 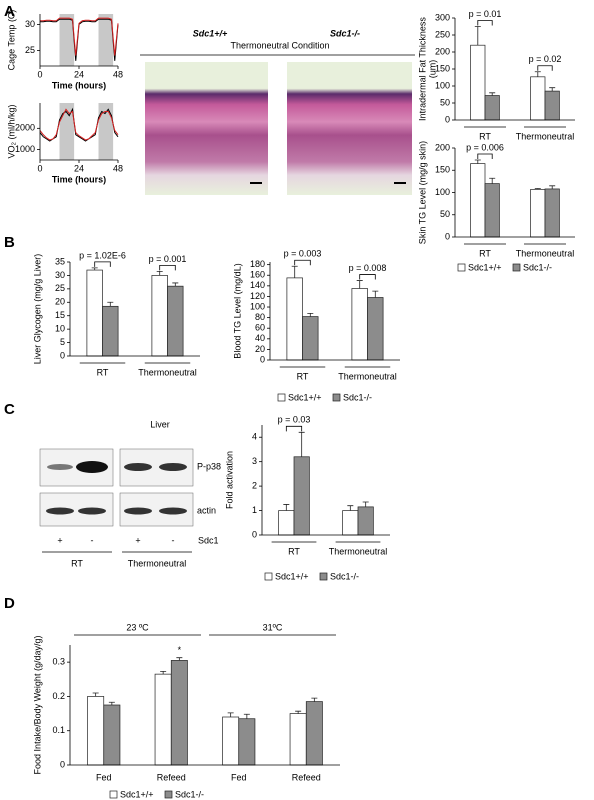 I want to click on genotype-sign: -, so click(x=173, y=540).